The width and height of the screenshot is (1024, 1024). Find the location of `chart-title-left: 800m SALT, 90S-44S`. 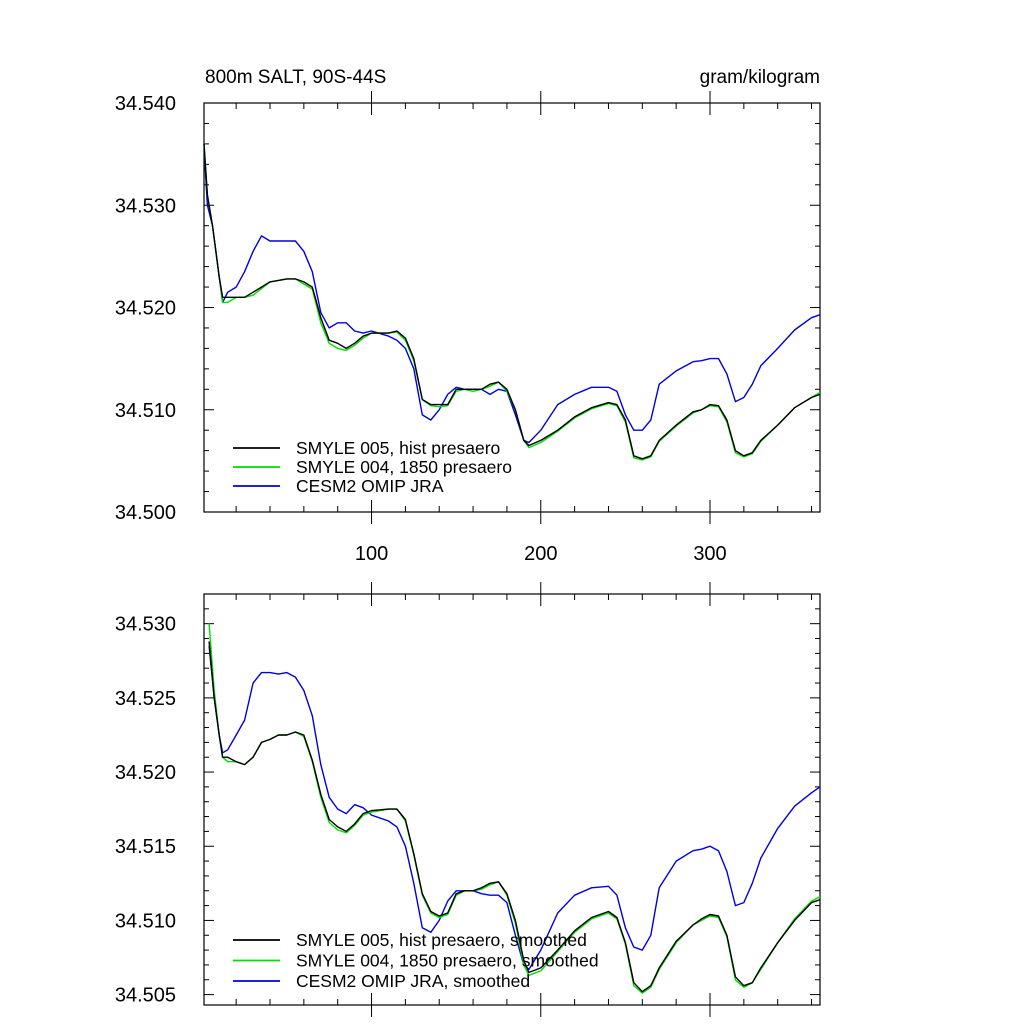

chart-title-left: 800m SALT, 90S-44S is located at coordinates (295, 77).